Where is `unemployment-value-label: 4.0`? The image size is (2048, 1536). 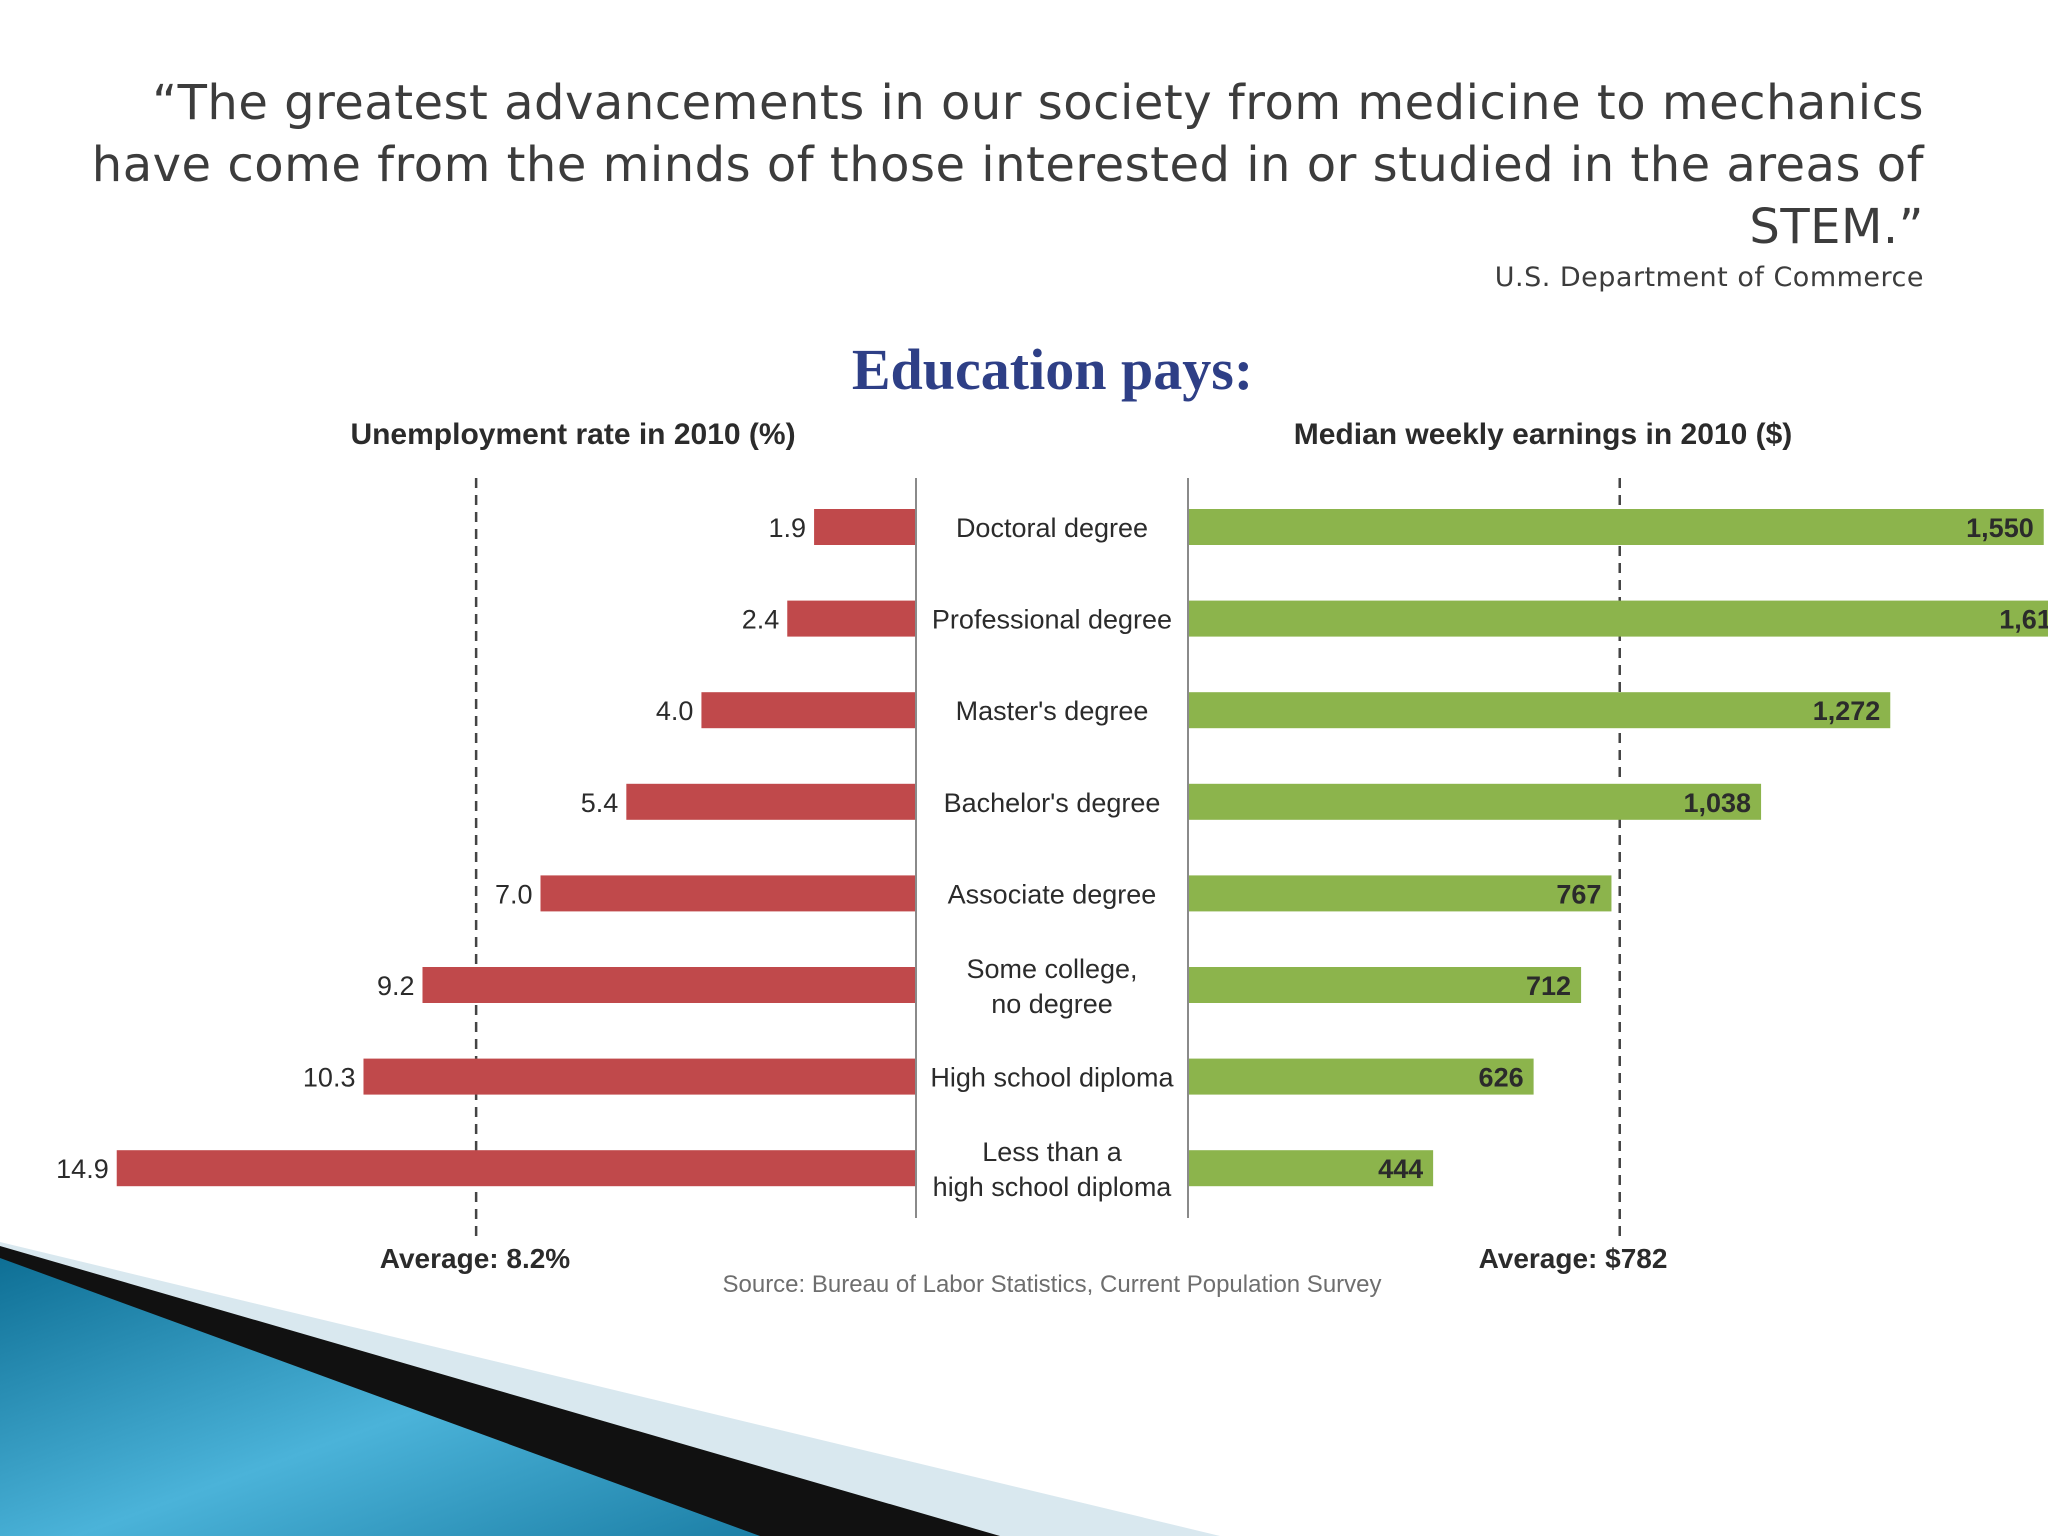 unemployment-value-label: 4.0 is located at coordinates (675, 711).